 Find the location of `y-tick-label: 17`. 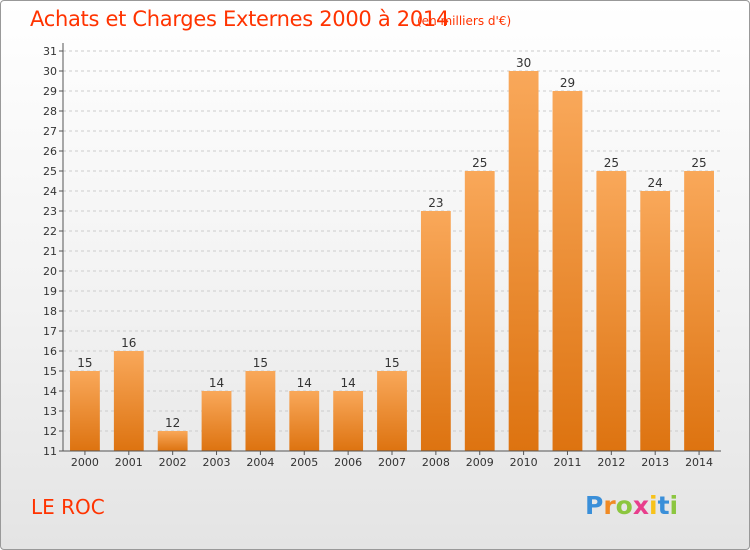

y-tick-label: 17 is located at coordinates (50, 331).